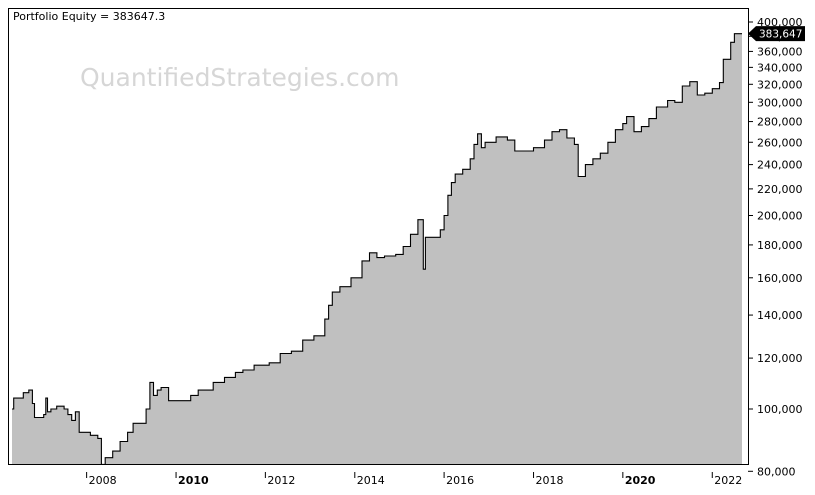 Image resolution: width=815 pixels, height=495 pixels. Describe the element at coordinates (780, 142) in the screenshot. I see `y-tick-label: 260,000` at that location.